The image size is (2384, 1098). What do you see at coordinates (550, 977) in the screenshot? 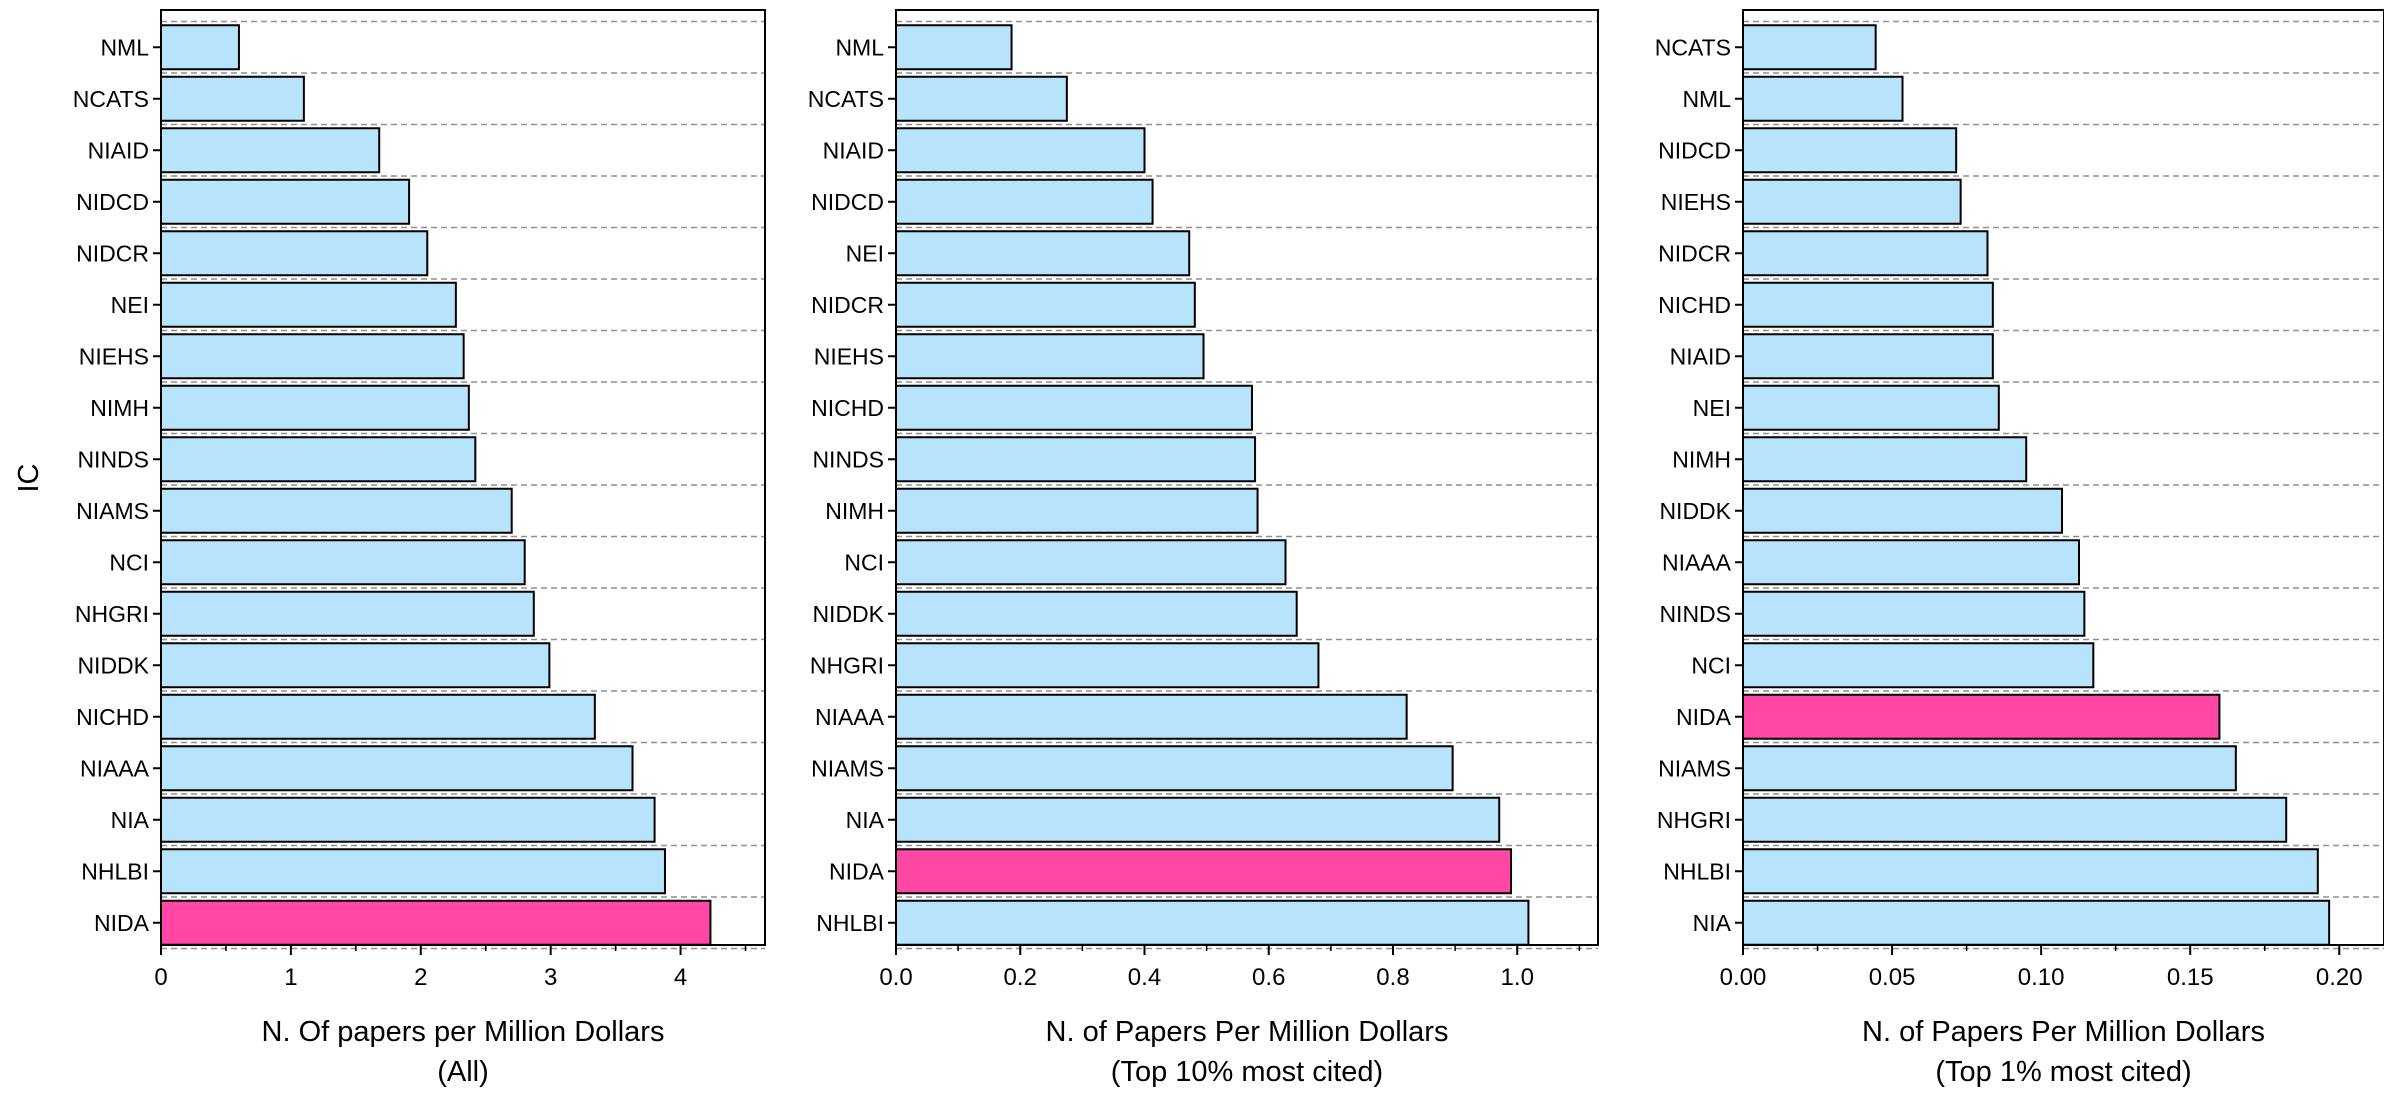
I see `x-tick-label: 3` at bounding box center [550, 977].